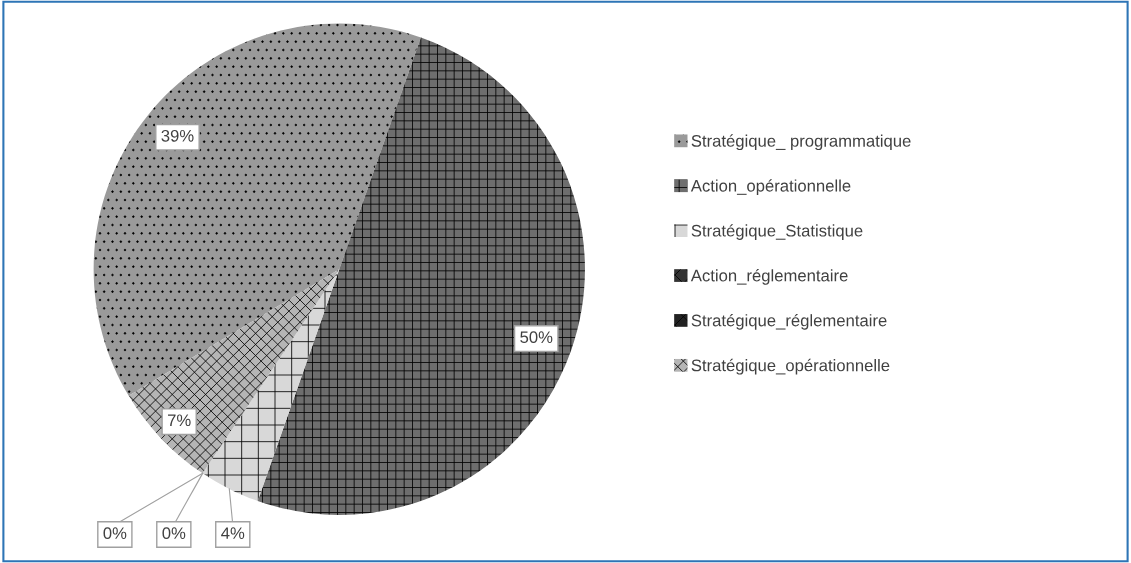 This screenshot has width=1131, height=563. I want to click on data-label: 4%, so click(233, 533).